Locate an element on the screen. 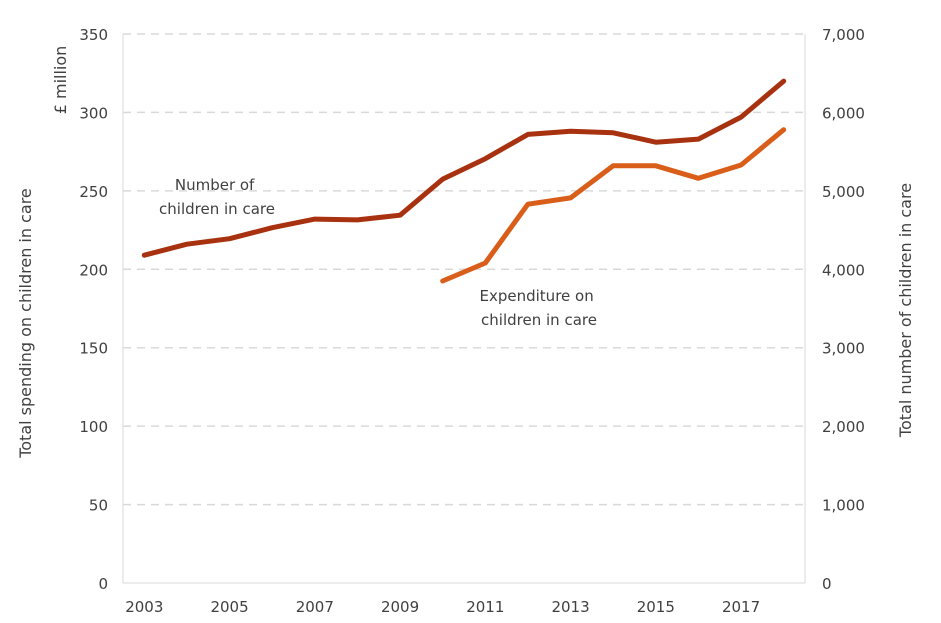 The height and width of the screenshot is (623, 941). right-axis-title: Total number of children in care is located at coordinates (905, 310).